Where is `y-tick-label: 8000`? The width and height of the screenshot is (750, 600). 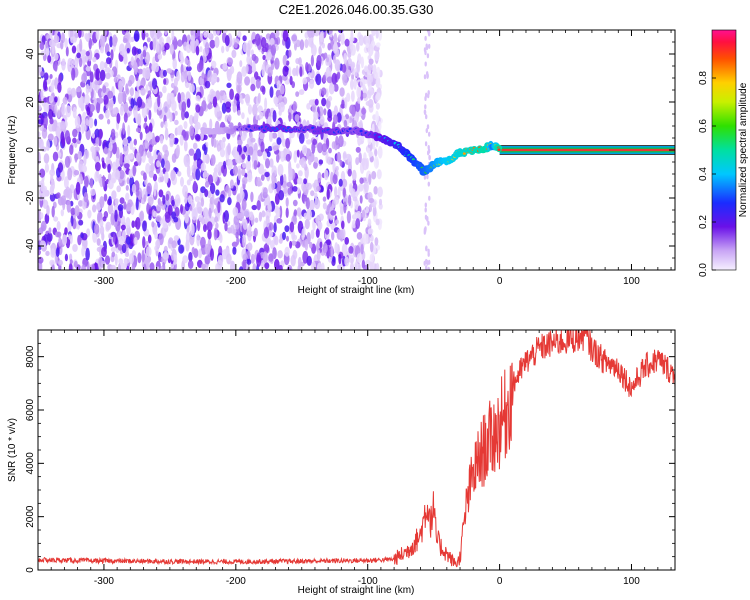
y-tick-label: 8000 is located at coordinates (30, 356).